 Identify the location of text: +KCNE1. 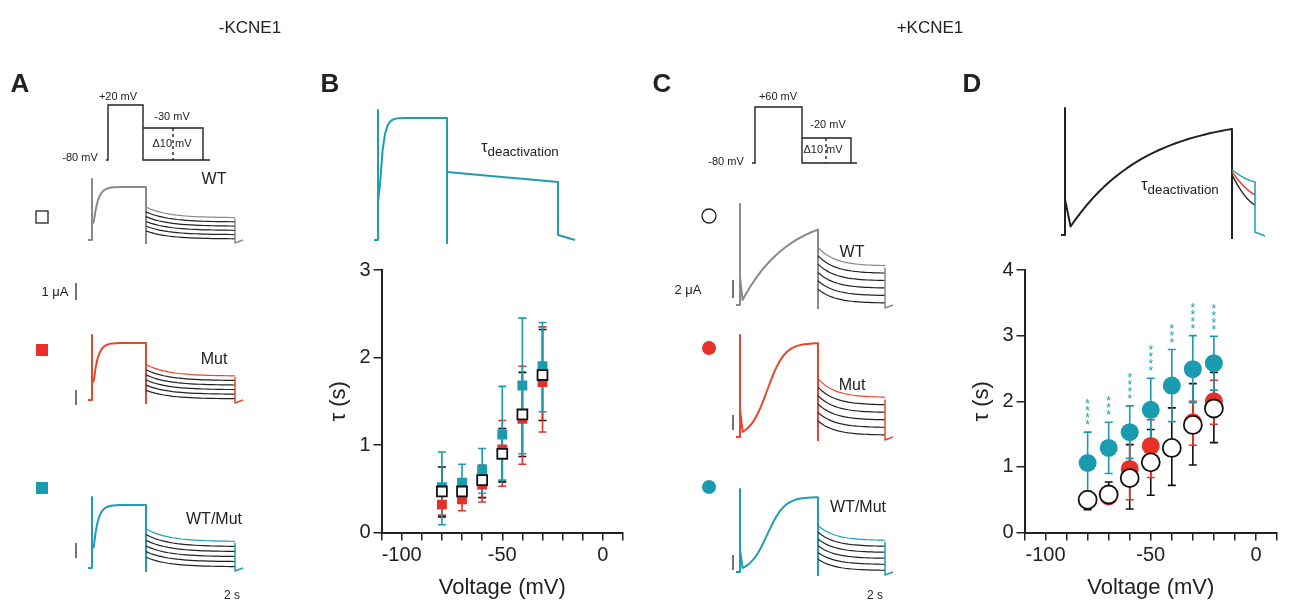
(930, 28).